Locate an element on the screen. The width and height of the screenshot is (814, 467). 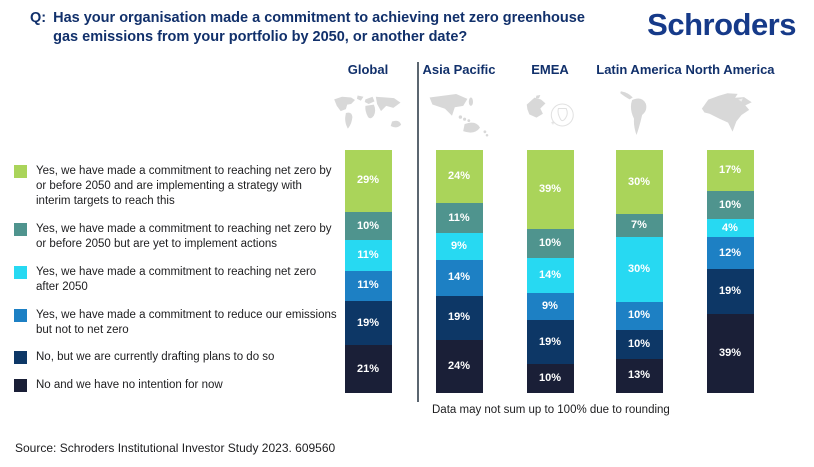
bar-segment: 4% is located at coordinates (730, 228).